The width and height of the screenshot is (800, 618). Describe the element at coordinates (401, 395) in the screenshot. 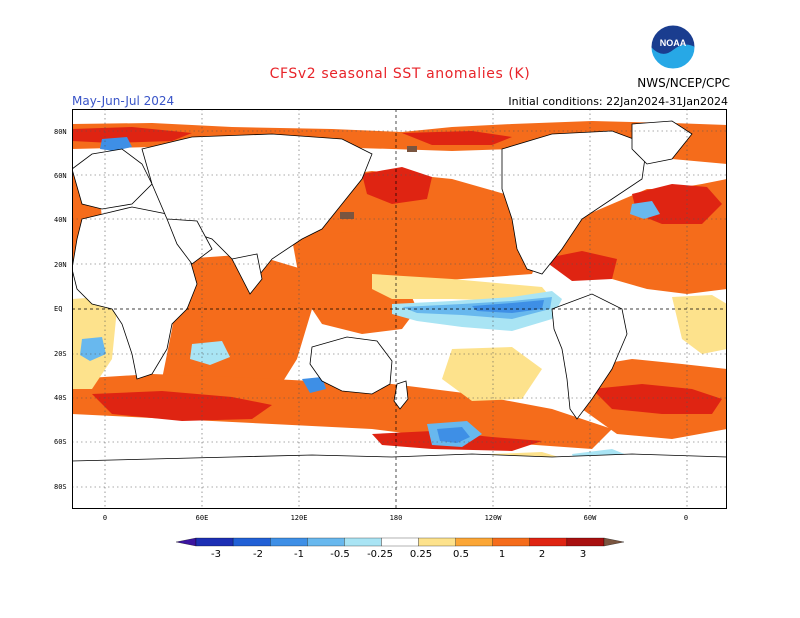

I see `new-zealand` at that location.